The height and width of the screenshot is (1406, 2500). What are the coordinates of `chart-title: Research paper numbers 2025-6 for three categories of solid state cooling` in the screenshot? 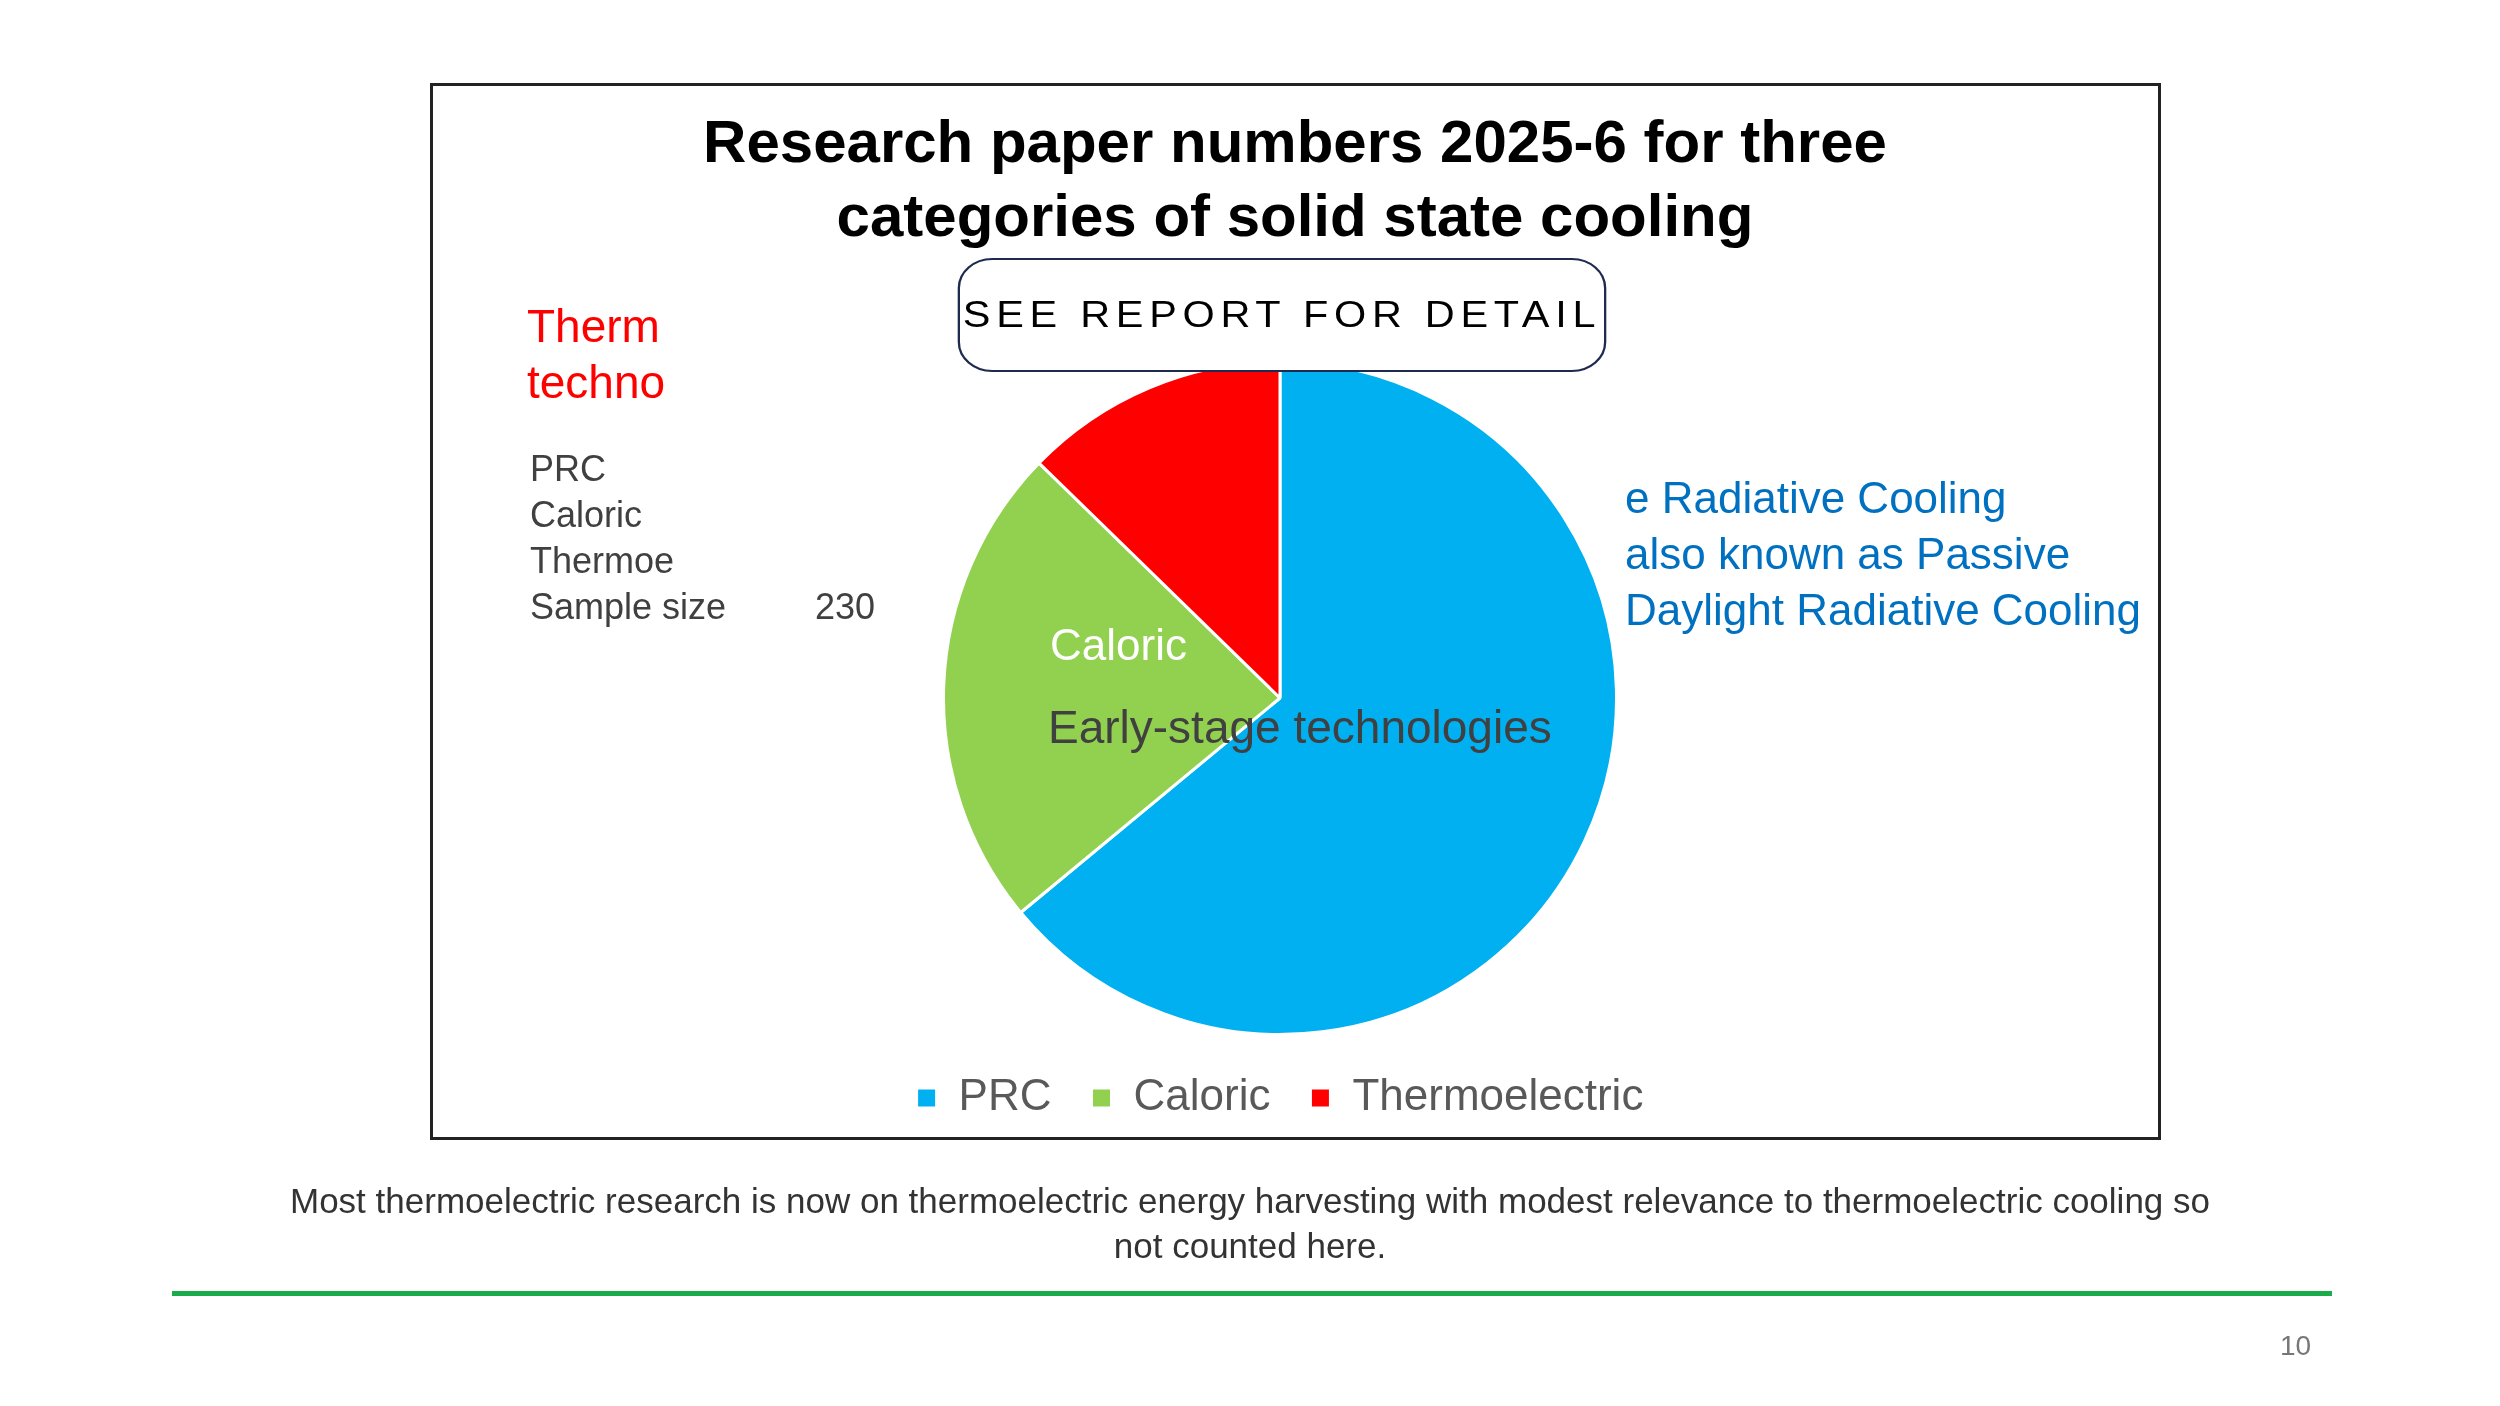 It's located at (1295, 179).